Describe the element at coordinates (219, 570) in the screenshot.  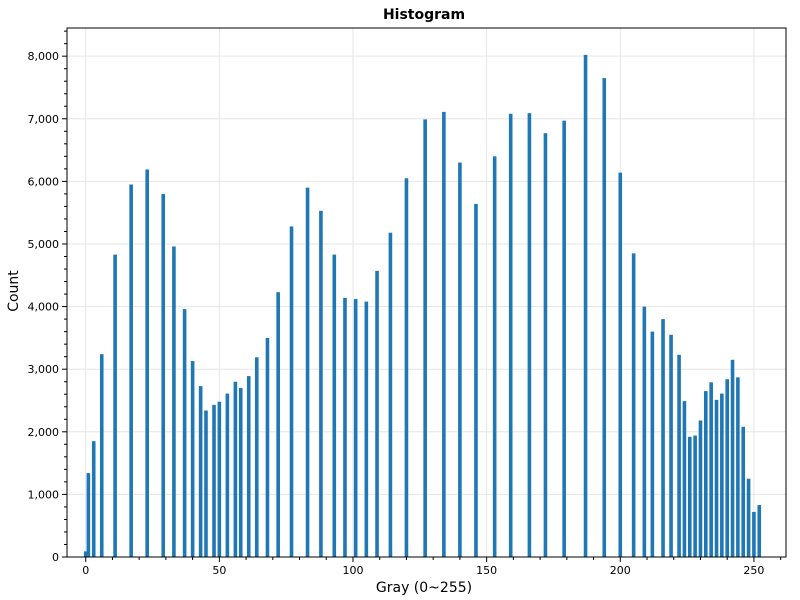
I see `x-tick-label: 50` at that location.